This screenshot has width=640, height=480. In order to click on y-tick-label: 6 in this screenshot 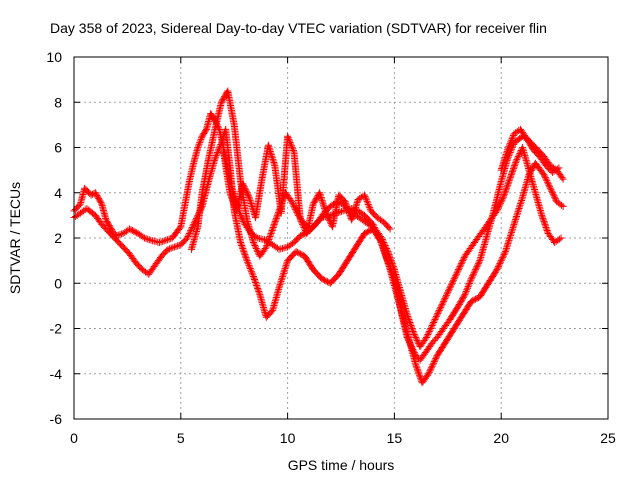, I will do `click(58, 148)`.